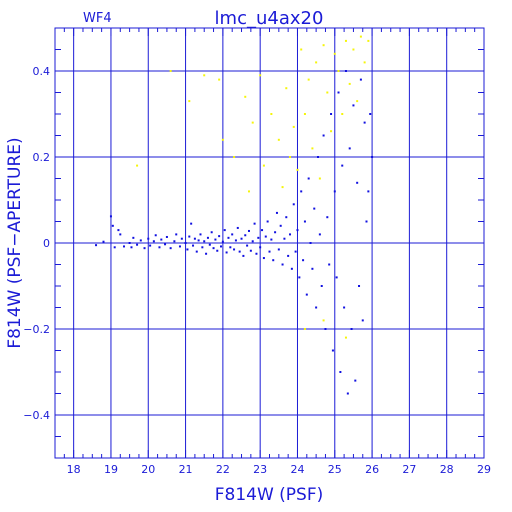 The width and height of the screenshot is (512, 512). What do you see at coordinates (46, 243) in the screenshot?
I see `y-tick-label: 0` at bounding box center [46, 243].